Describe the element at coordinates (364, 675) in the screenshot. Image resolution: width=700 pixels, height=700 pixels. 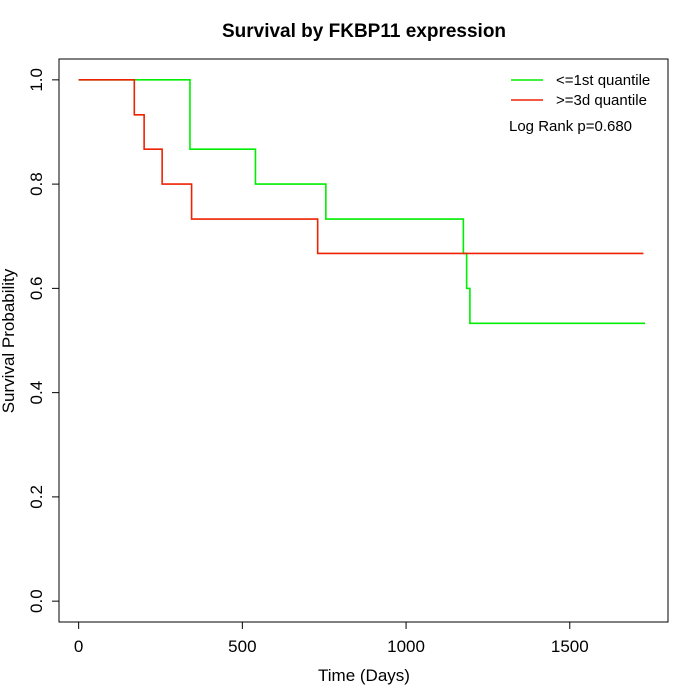
I see `x-axis-label: Time (Days)` at that location.